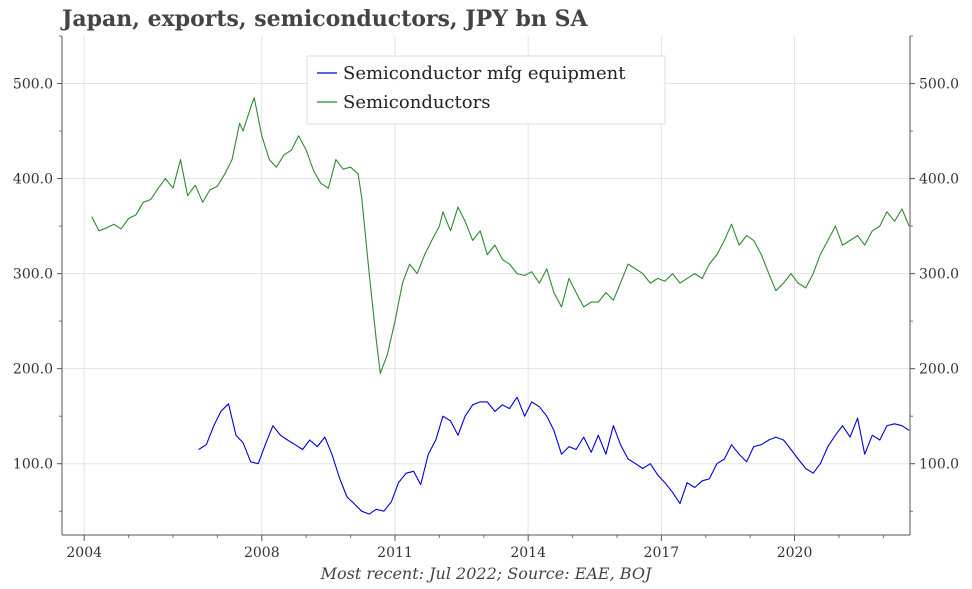 The image size is (972, 589). I want to click on y-tick-label-right: 500.0, so click(939, 85).